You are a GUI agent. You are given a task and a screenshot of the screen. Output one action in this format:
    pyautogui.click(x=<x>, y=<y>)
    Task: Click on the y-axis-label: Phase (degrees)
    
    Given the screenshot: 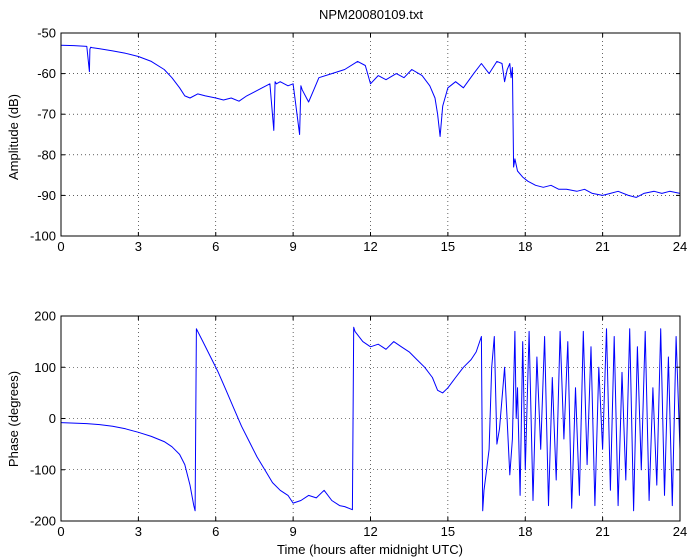 What is the action you would take?
    pyautogui.click(x=13, y=419)
    